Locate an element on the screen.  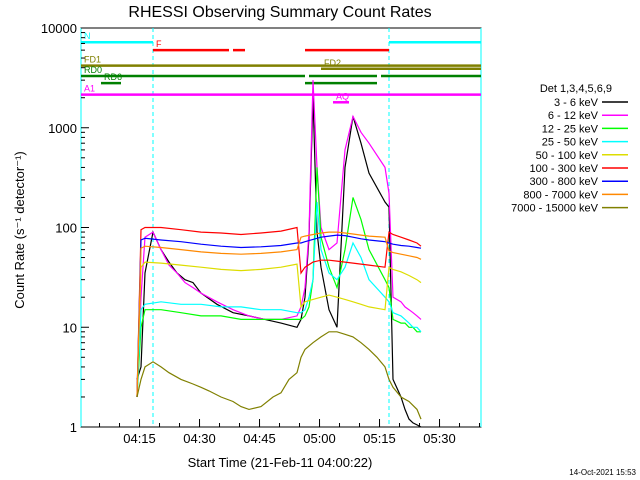
legend-label: 7000 - 15000 keV is located at coordinates (555, 209).